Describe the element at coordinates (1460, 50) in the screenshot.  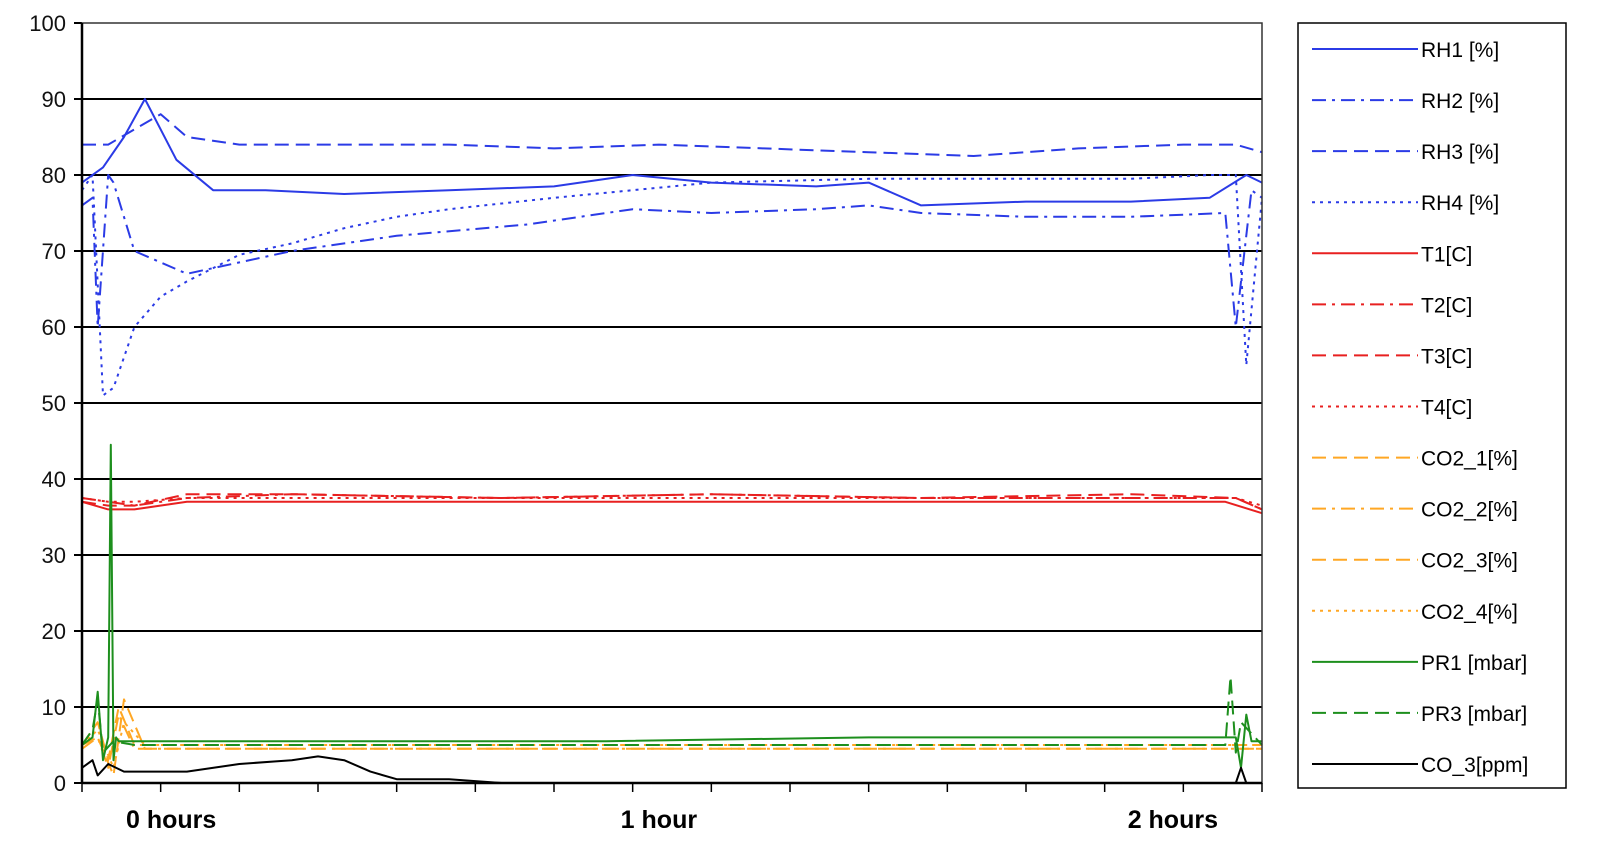
I see `legend-label: RH1 [%]` at that location.